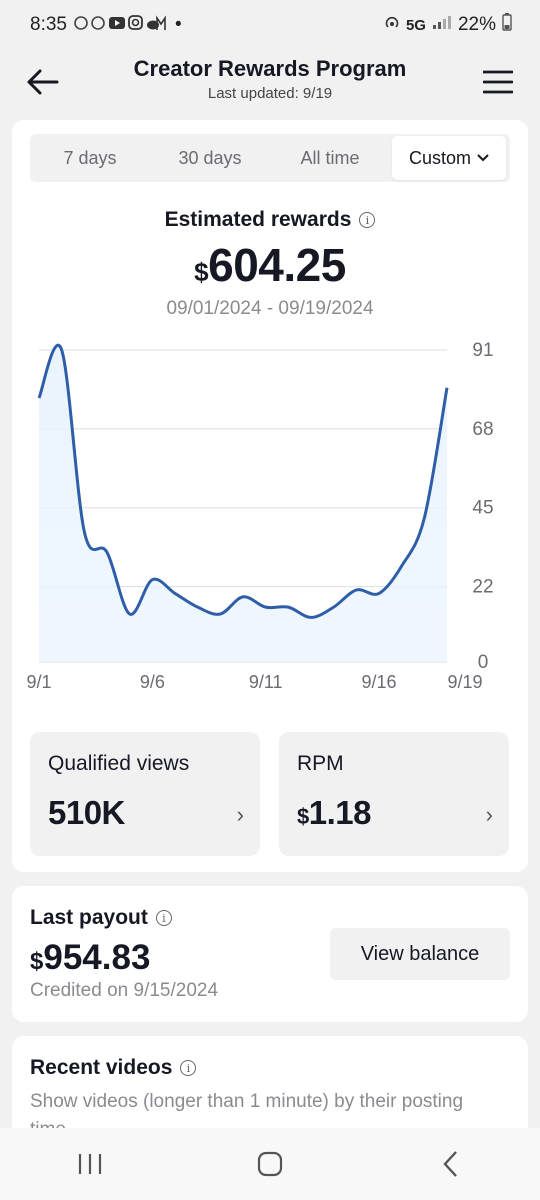 The height and width of the screenshot is (1200, 540). I want to click on qualified-views-value: 510K, so click(86, 812).